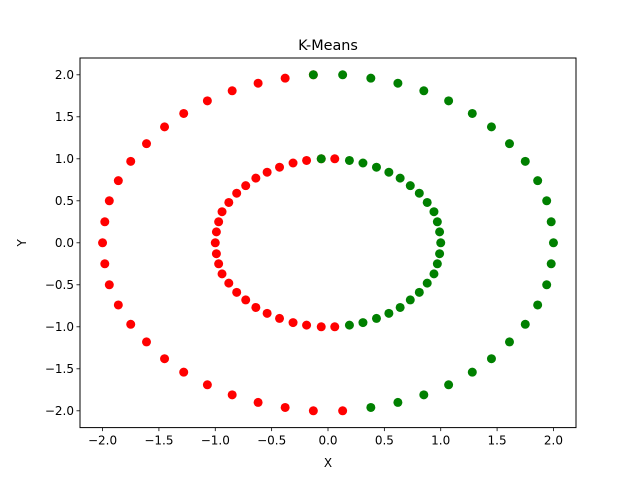  Describe the element at coordinates (64, 75) in the screenshot. I see `y-tick-label: 2.0` at that location.